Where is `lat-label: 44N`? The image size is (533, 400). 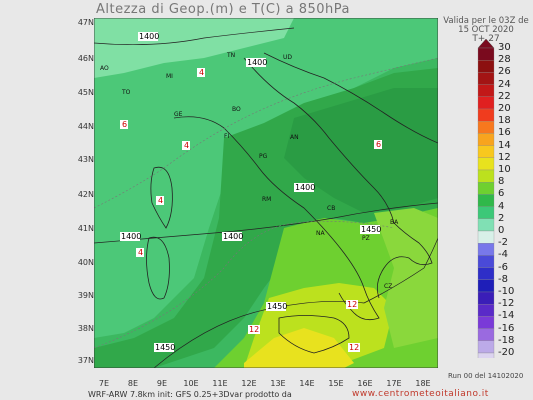 lat-label: 44N is located at coordinates (85, 126).